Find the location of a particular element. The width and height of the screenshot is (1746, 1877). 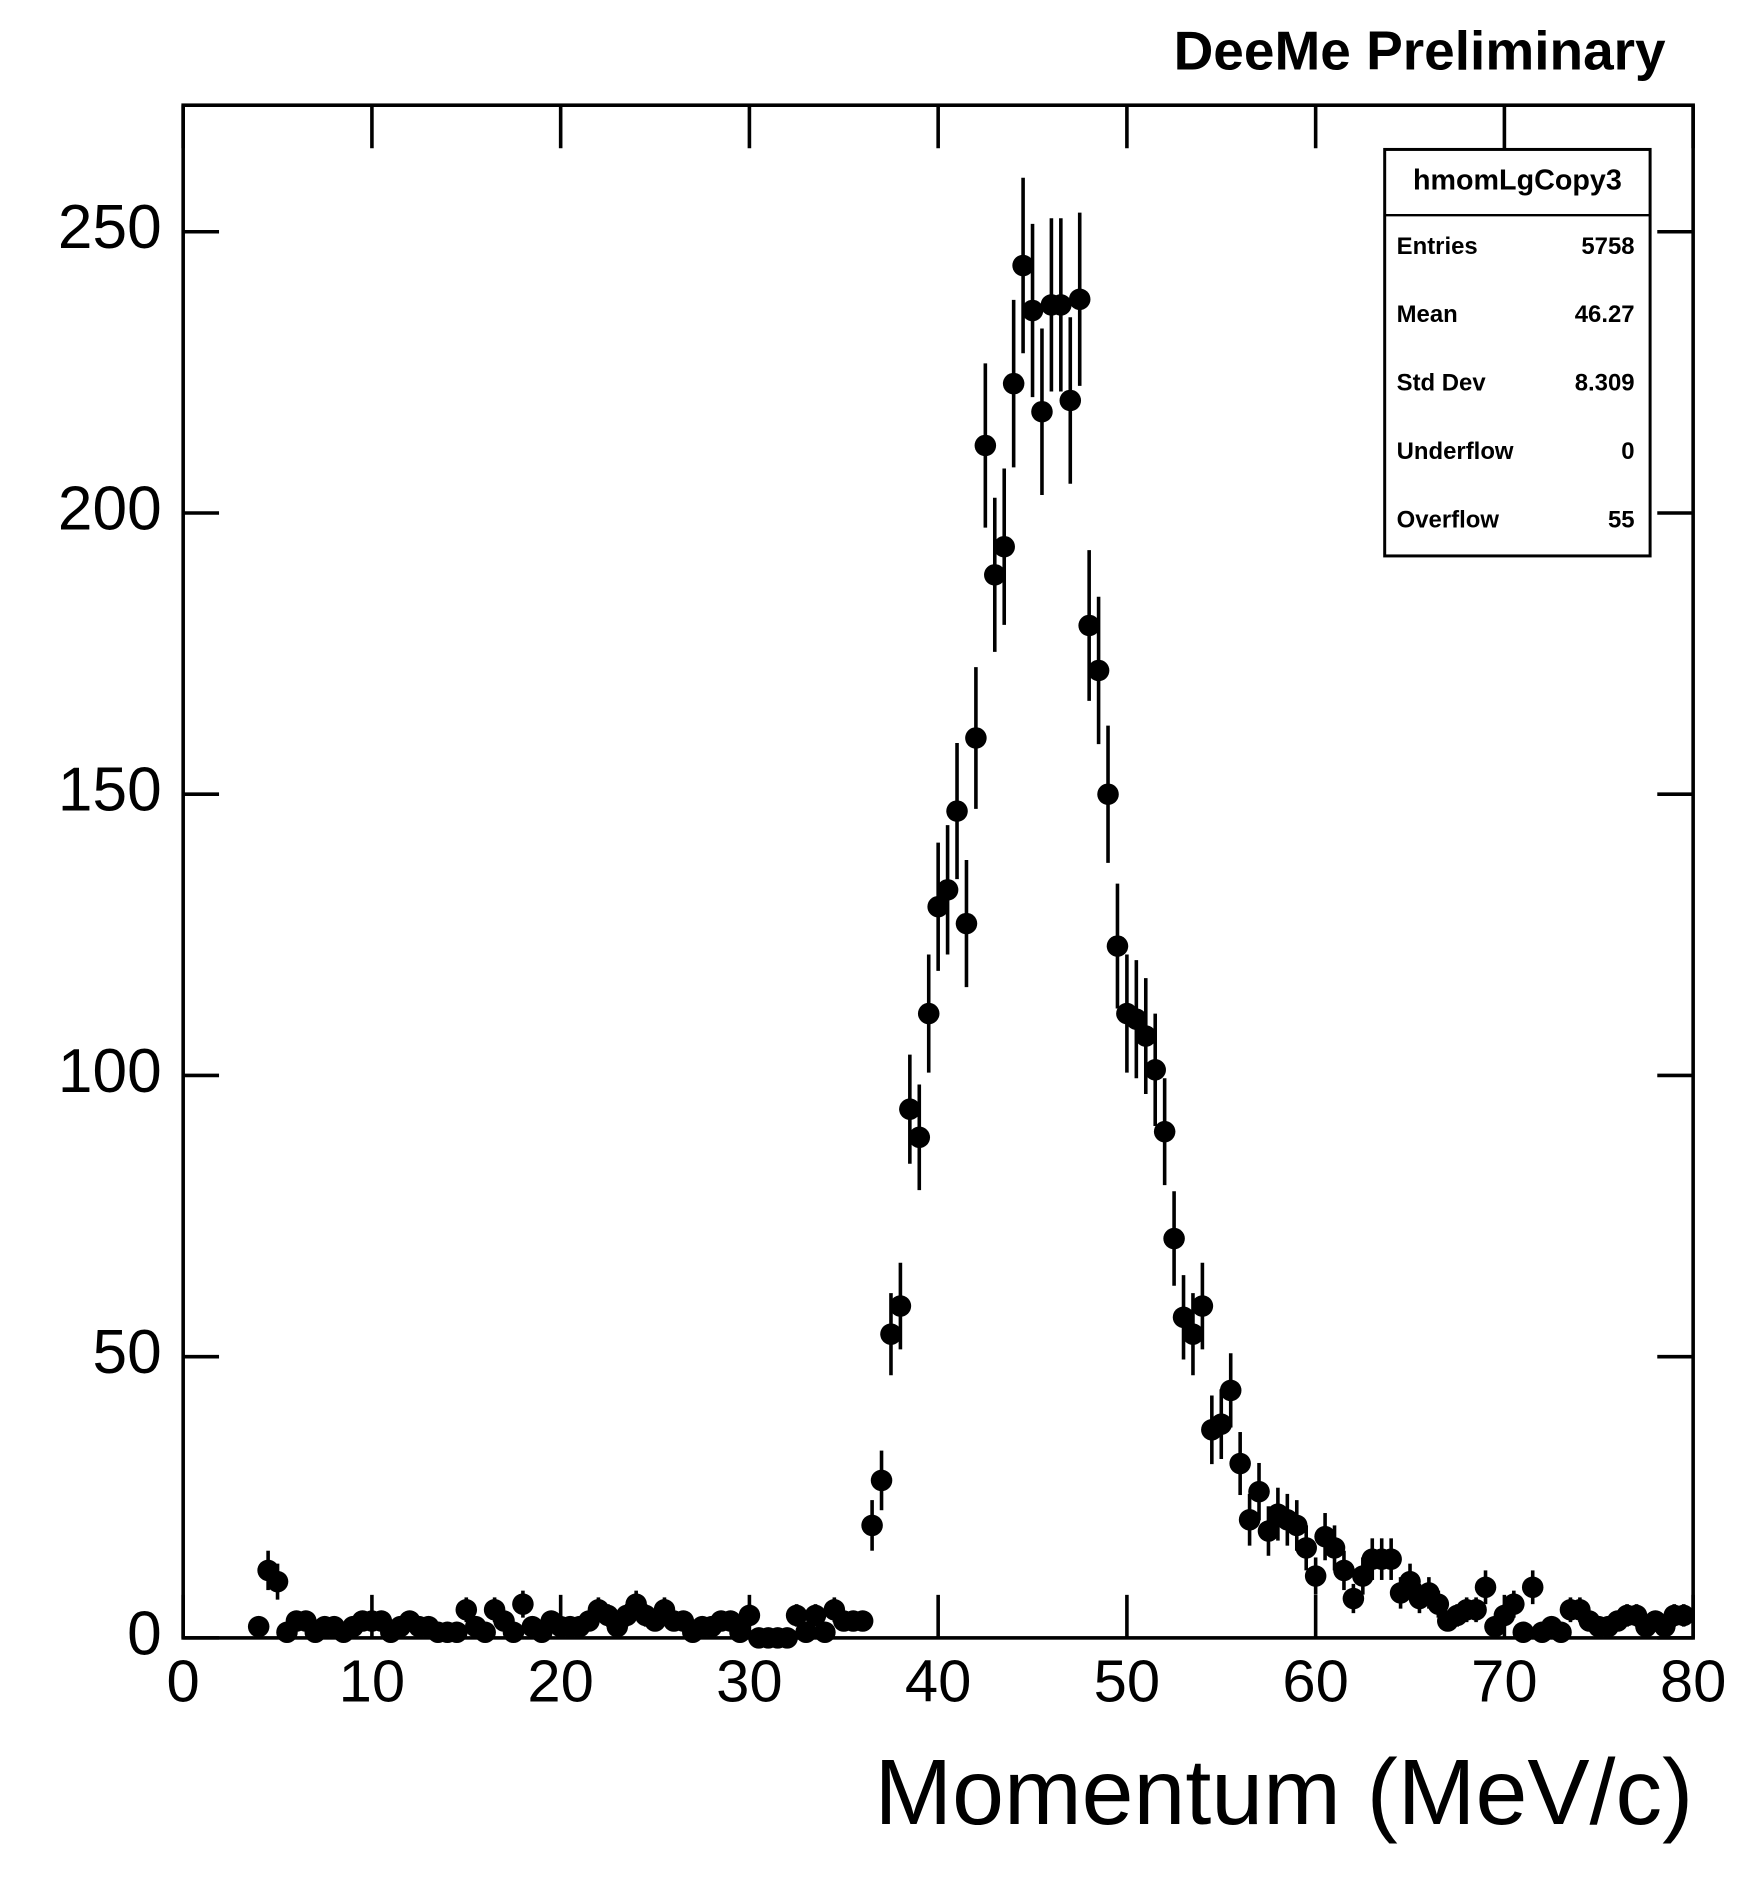

x-tick-label: 70 is located at coordinates (1504, 1680).